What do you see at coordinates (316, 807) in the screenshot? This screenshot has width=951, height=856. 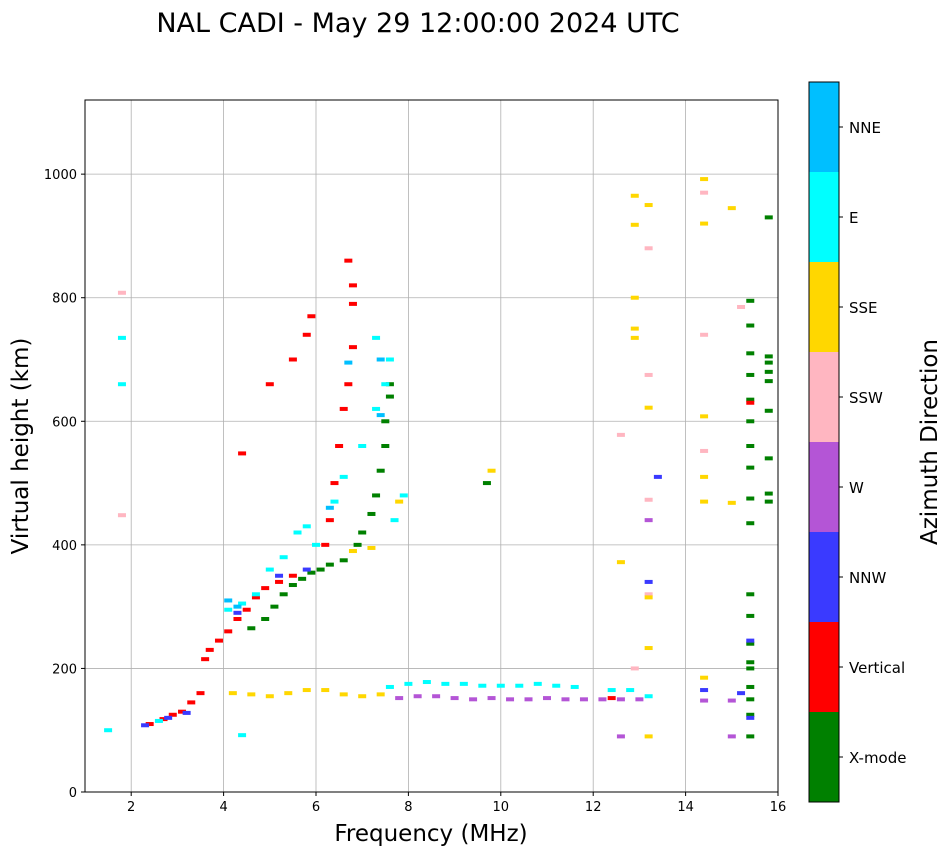 I see `x-tick-label: 6` at bounding box center [316, 807].